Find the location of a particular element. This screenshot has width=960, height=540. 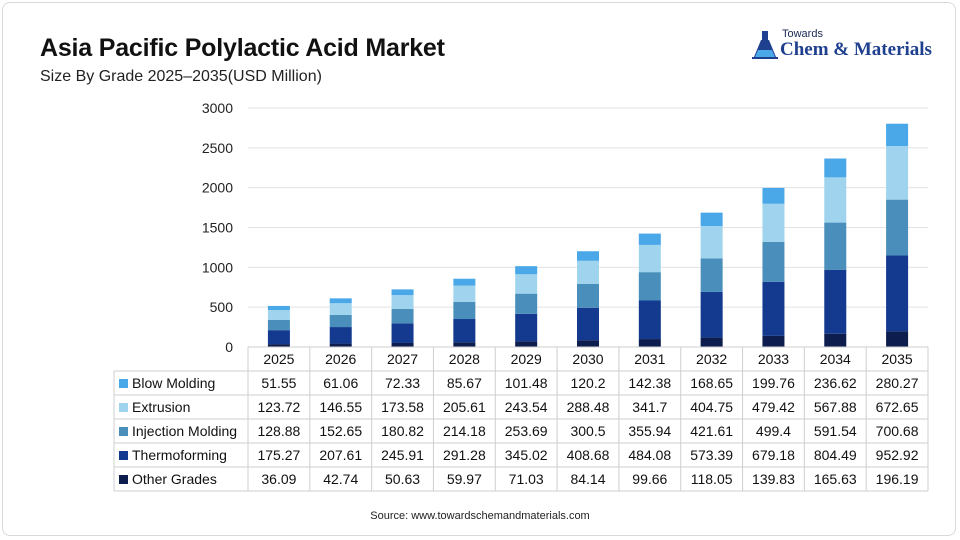

x-tick-label: 2026 is located at coordinates (340, 359).